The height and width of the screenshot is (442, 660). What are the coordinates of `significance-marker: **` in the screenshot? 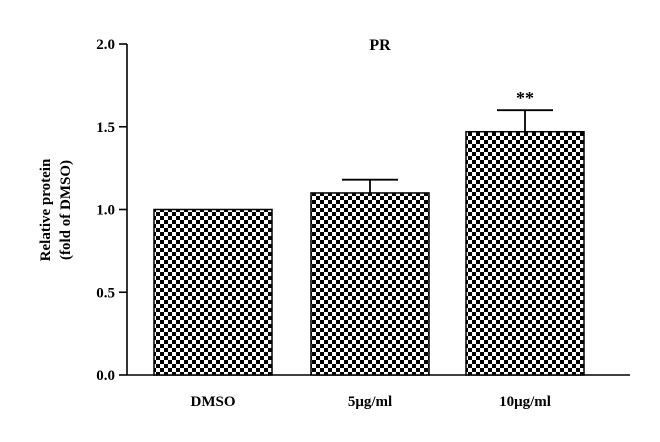 It's located at (525, 98).